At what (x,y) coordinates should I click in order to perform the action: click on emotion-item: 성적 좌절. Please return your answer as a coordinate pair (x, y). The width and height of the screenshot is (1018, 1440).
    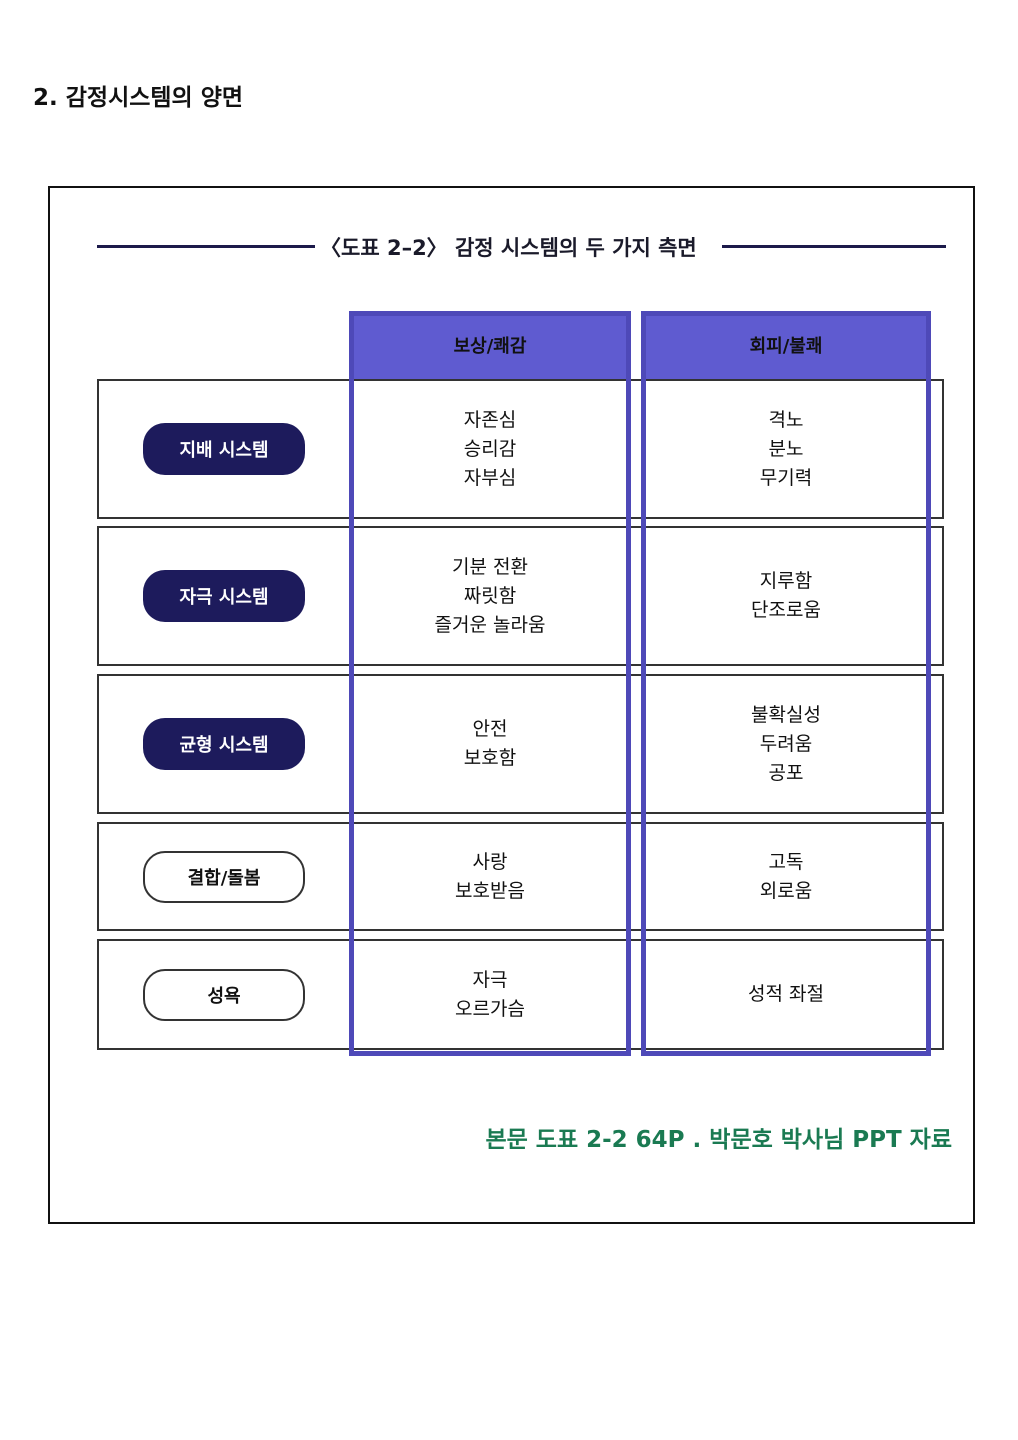
    Looking at the image, I should click on (786, 994).